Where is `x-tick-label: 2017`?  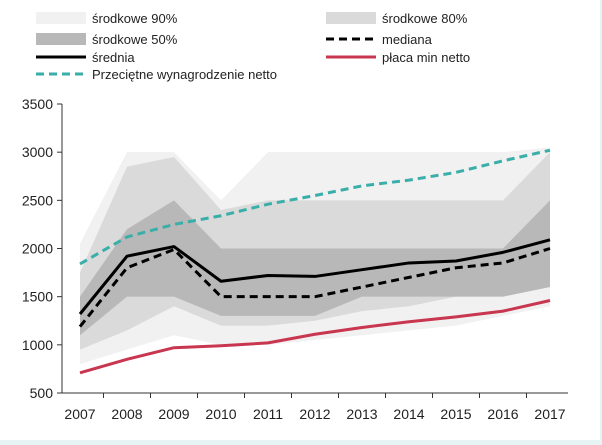 x-tick-label: 2017 is located at coordinates (549, 414).